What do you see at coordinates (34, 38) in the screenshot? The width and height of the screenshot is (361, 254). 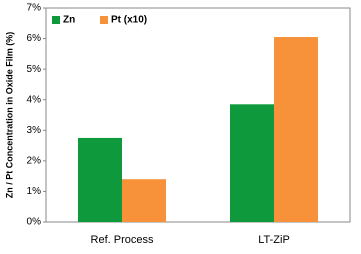 I see `y-tick-label: 6%` at bounding box center [34, 38].